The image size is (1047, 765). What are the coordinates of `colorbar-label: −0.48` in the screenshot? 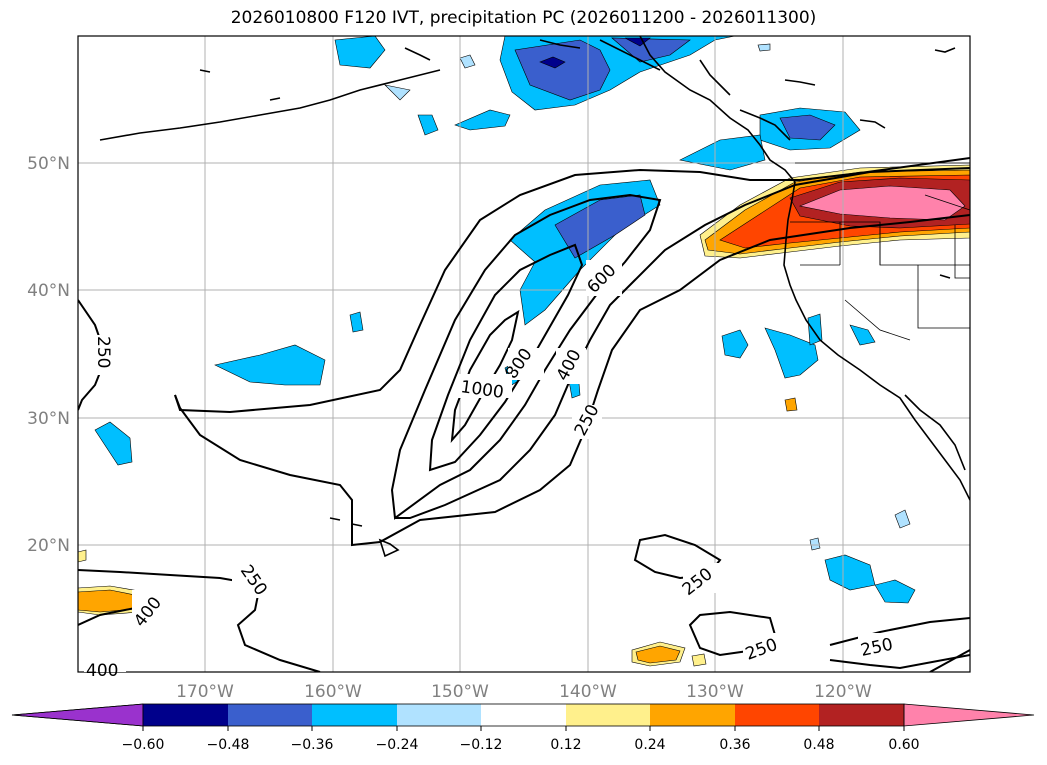 It's located at (228, 745).